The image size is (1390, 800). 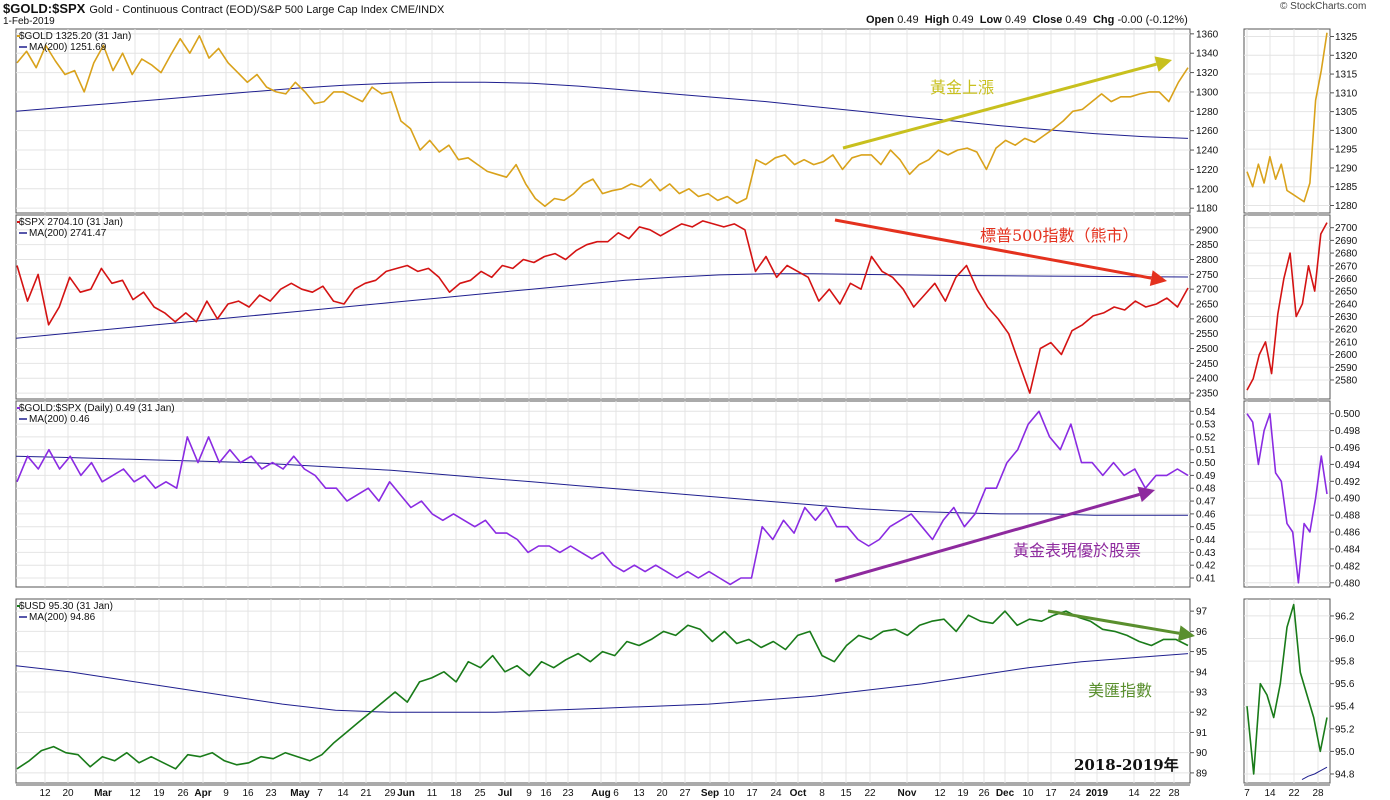 I want to click on inset-ma200-line-usd, so click(x=1314, y=773).